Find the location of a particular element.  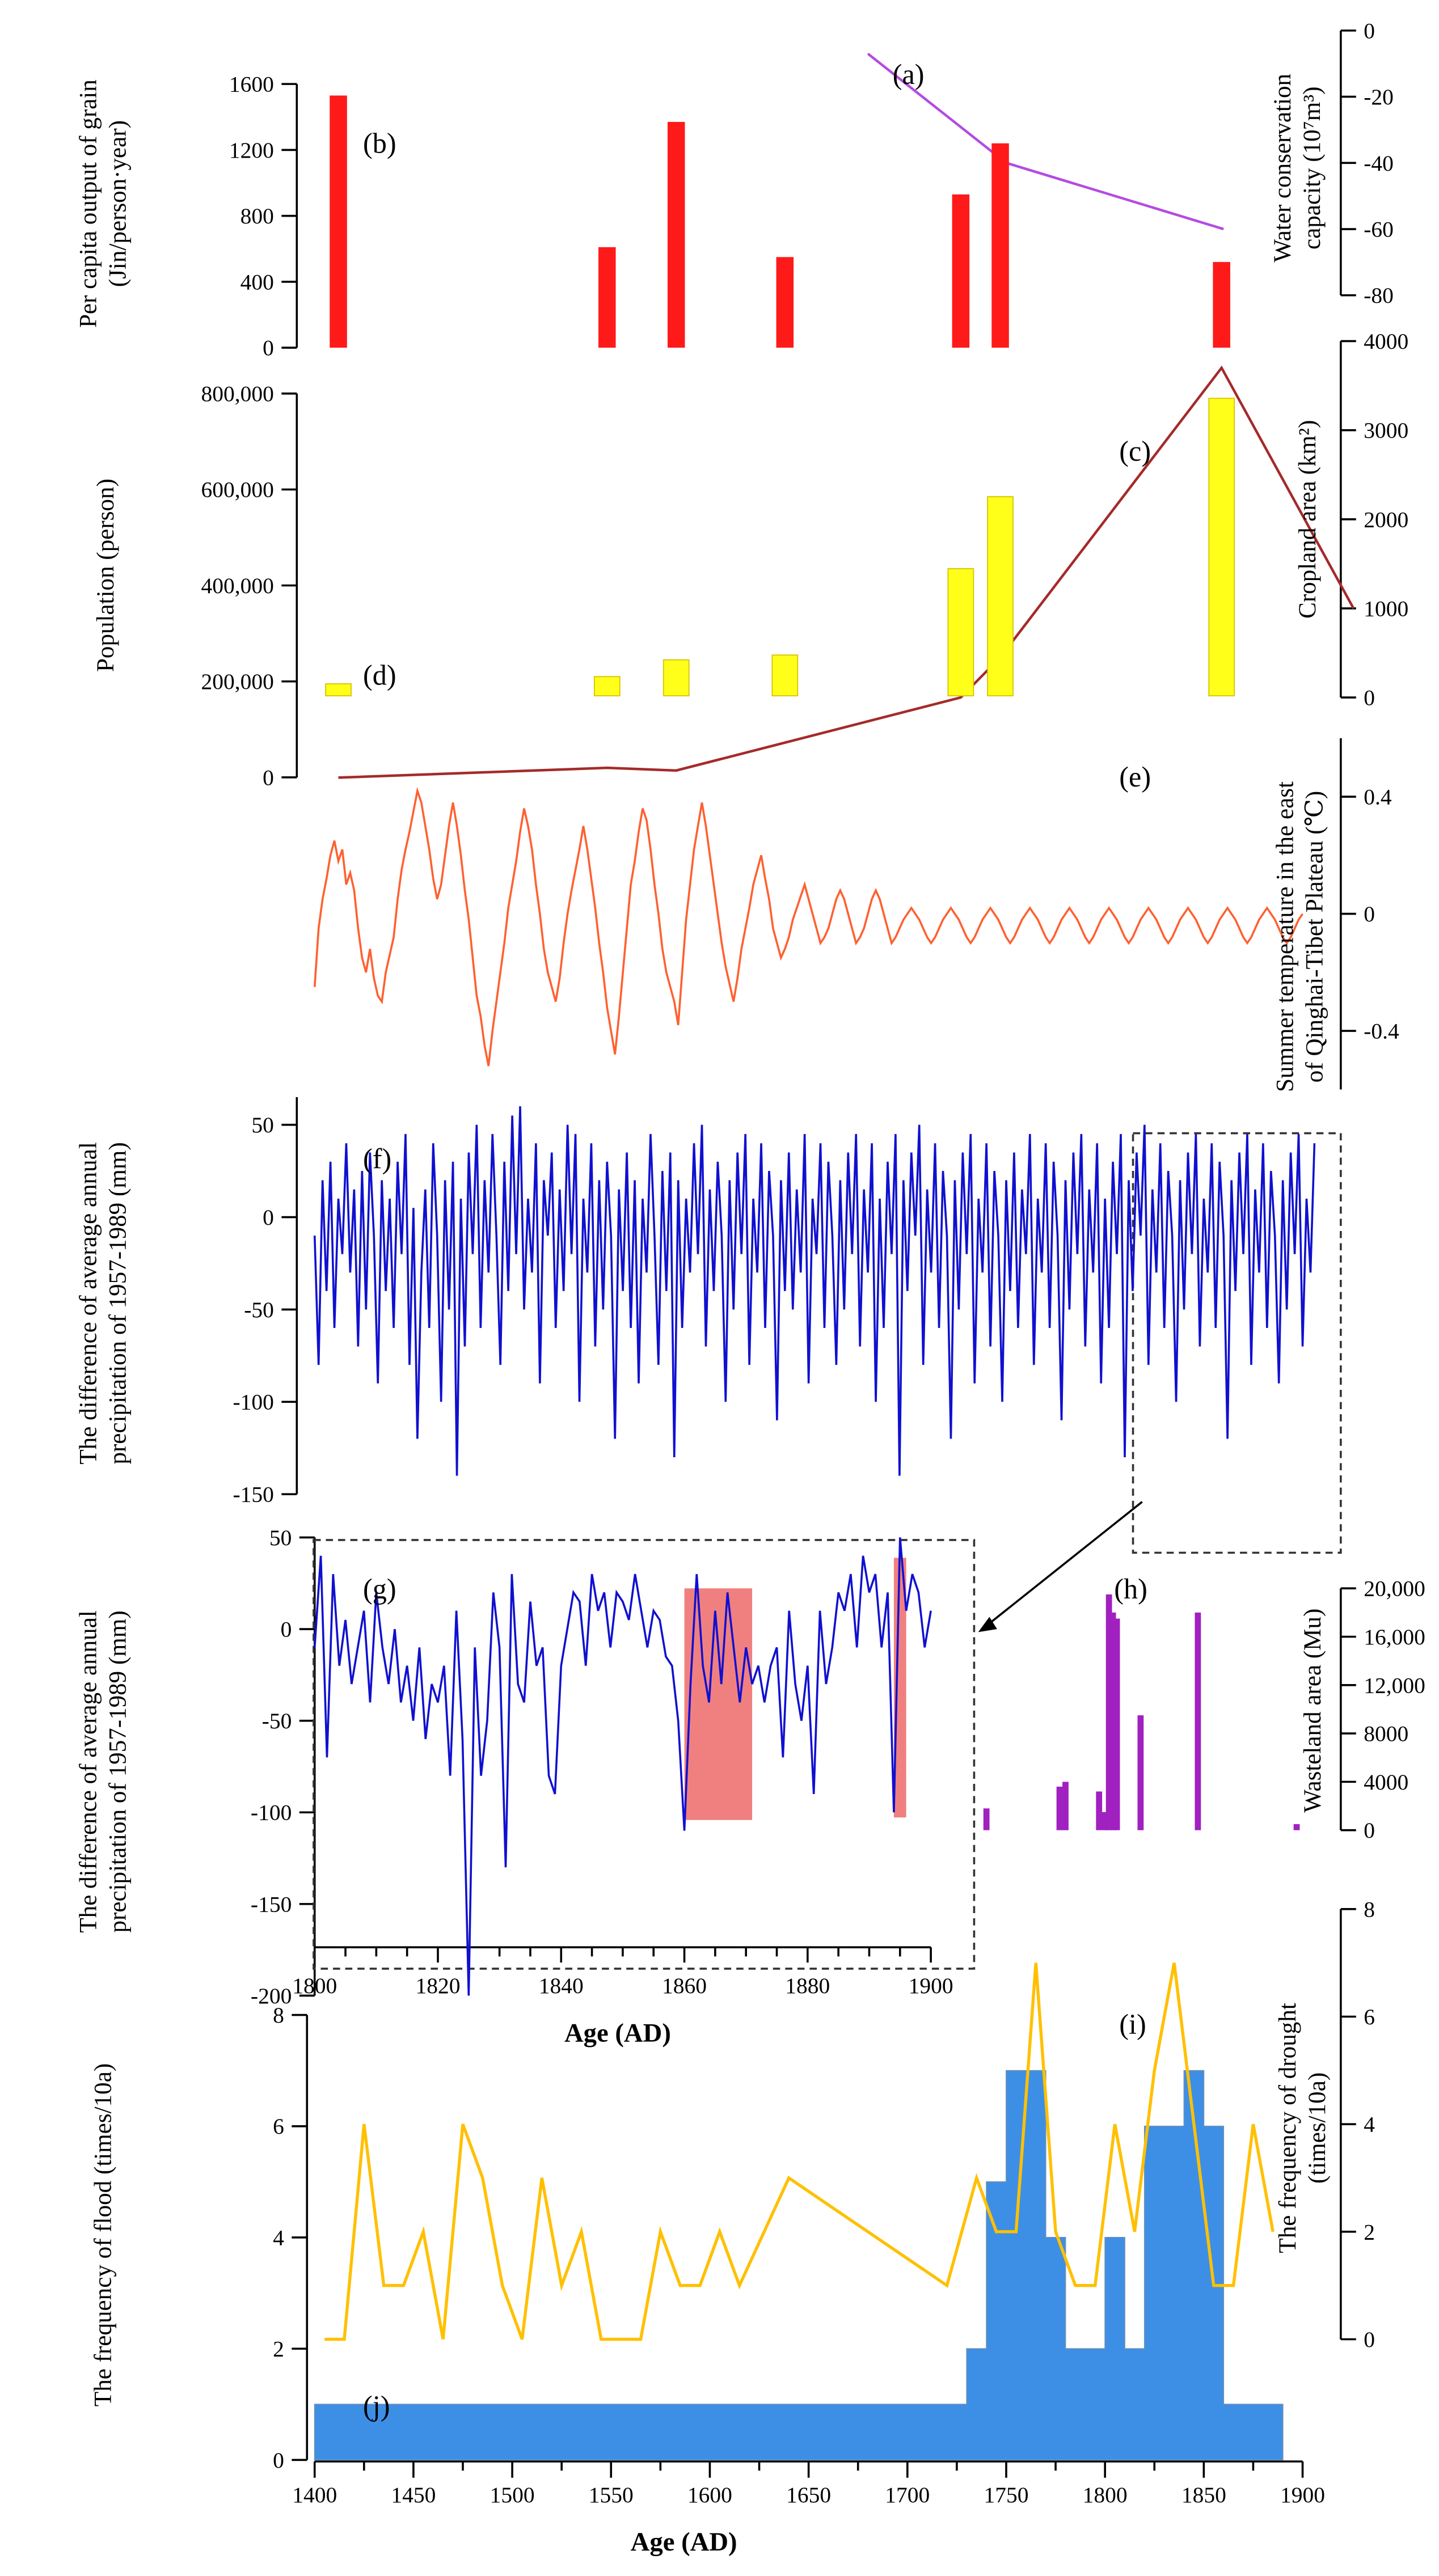

x-tick-label-g: 1860 is located at coordinates (684, 1985).